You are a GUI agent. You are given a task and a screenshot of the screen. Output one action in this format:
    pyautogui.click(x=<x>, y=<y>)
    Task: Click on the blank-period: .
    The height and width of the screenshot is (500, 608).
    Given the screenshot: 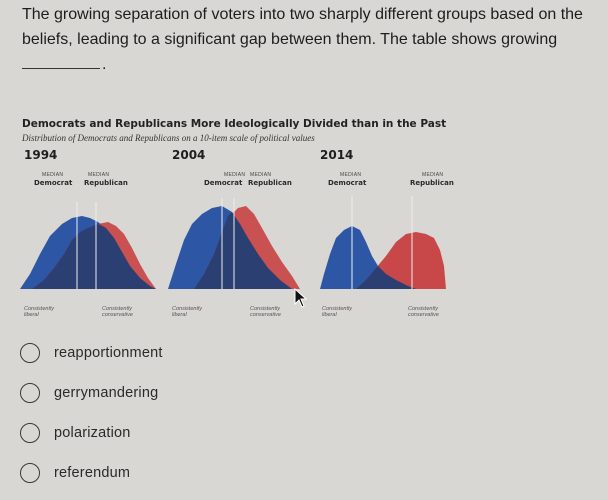 What is the action you would take?
    pyautogui.click(x=104, y=64)
    